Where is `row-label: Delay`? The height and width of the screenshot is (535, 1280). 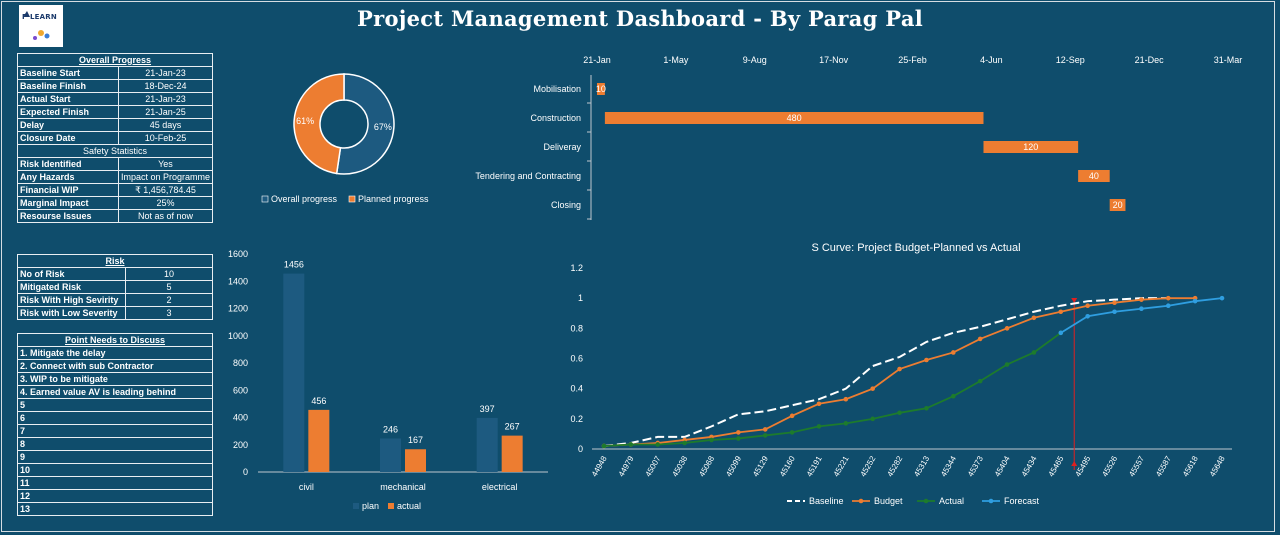
row-label: Delay is located at coordinates (68, 125).